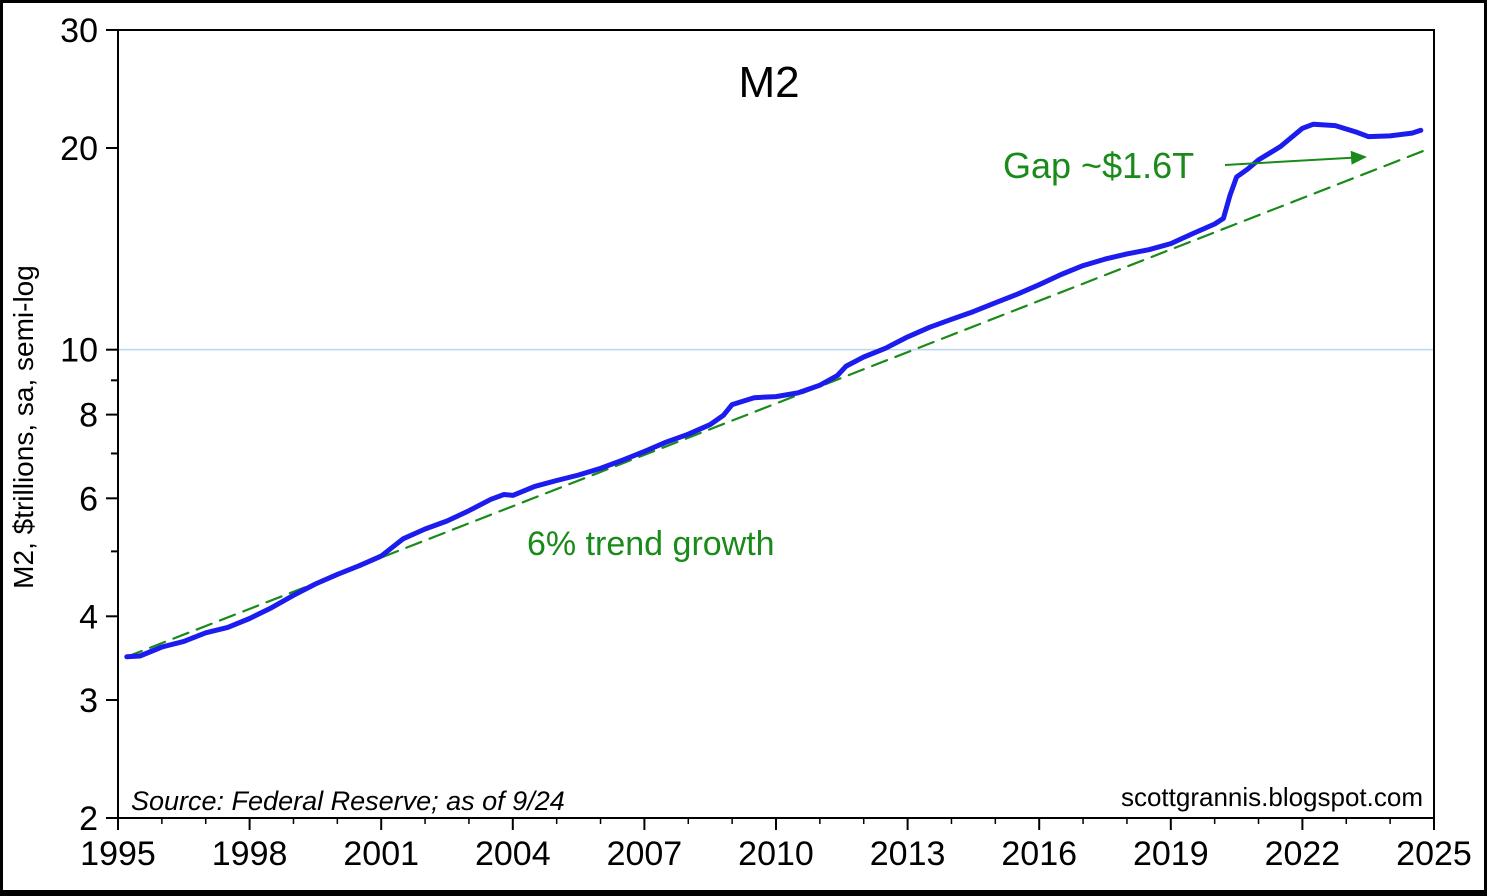 The width and height of the screenshot is (1487, 896). What do you see at coordinates (79, 149) in the screenshot?
I see `y-tick-label: 20` at bounding box center [79, 149].